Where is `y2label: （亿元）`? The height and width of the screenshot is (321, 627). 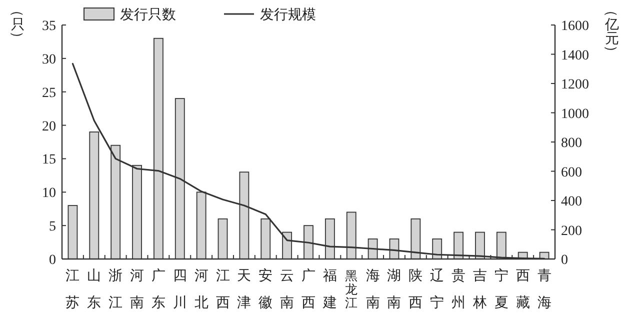
y2label: （亿元） is located at coordinates (611, 31).